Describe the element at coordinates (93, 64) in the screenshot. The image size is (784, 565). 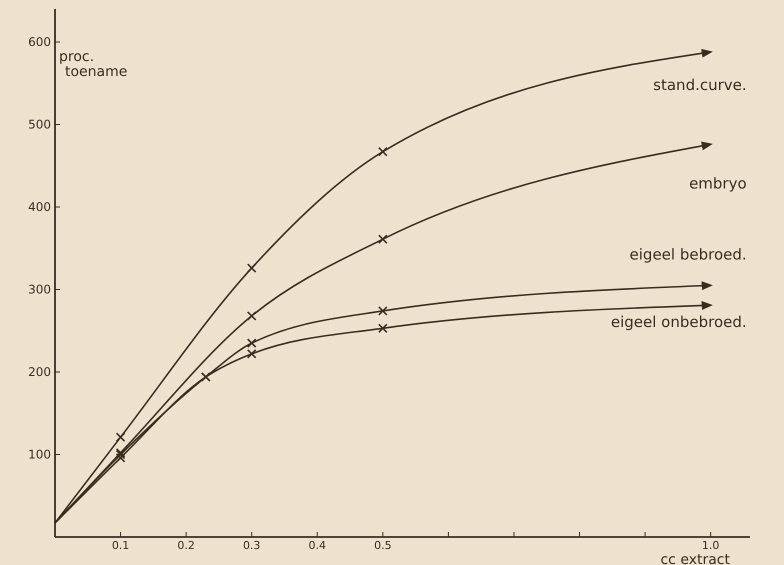
I see `y-axis-title: proc. toename` at that location.